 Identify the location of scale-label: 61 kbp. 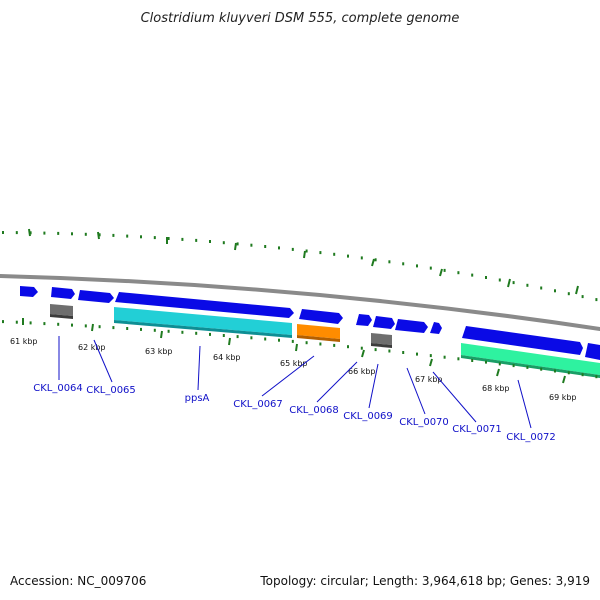
(24, 341).